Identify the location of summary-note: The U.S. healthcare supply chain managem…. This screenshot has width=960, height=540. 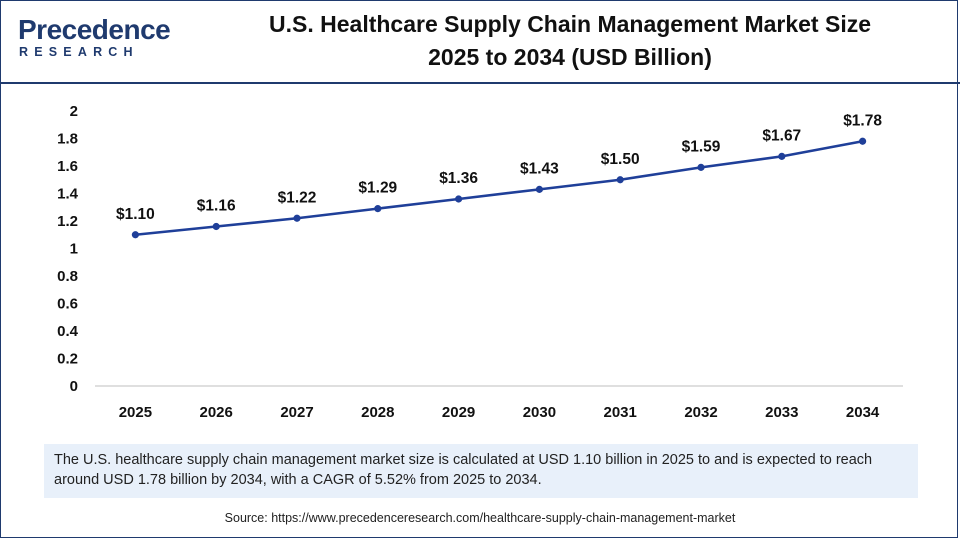
(481, 471).